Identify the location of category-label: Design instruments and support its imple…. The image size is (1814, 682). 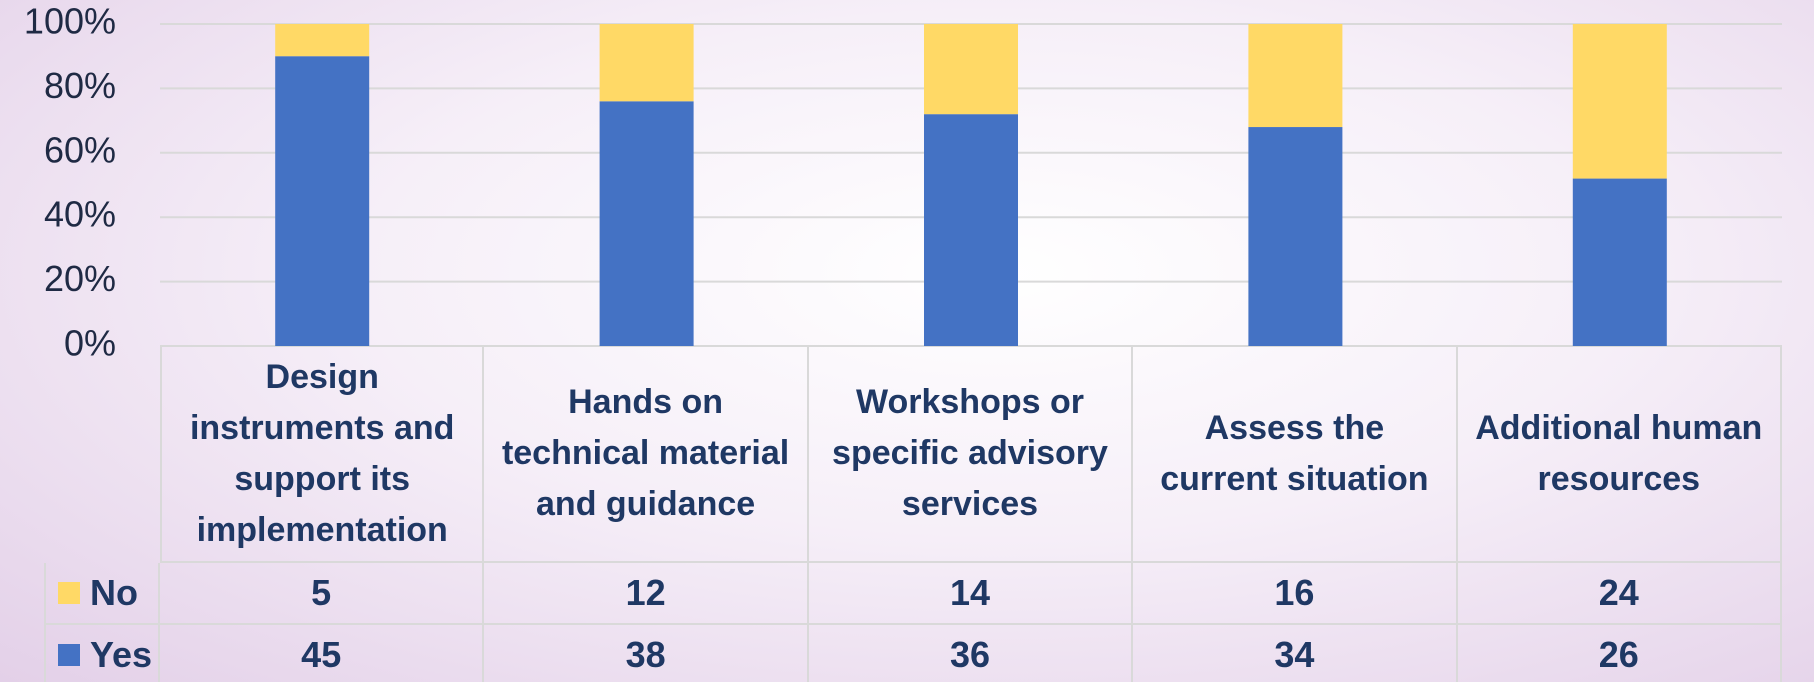
(322, 454).